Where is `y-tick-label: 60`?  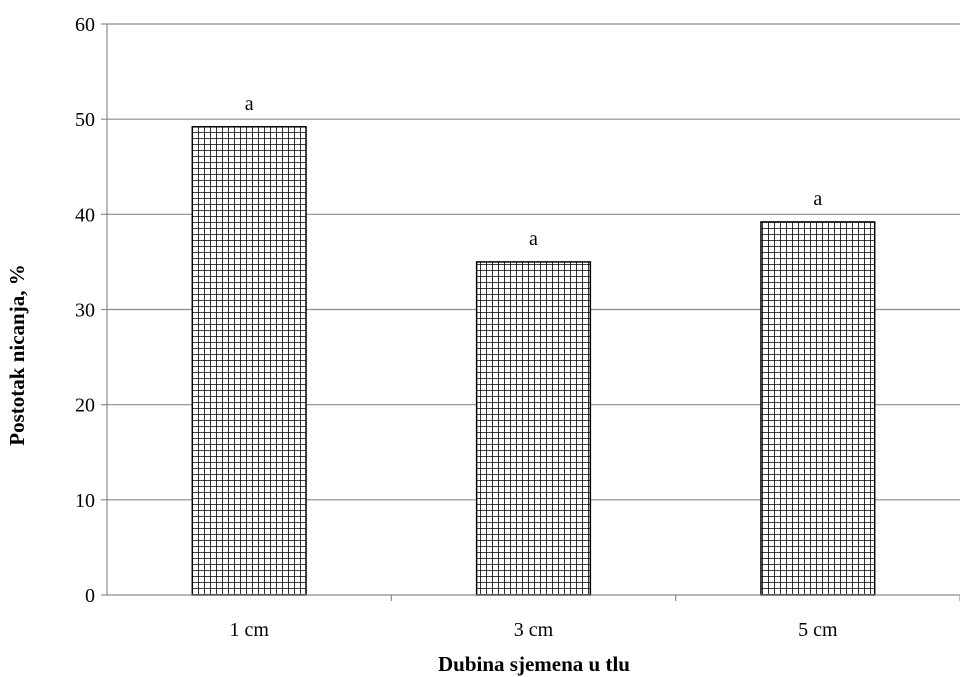
y-tick-label: 60 is located at coordinates (85, 25).